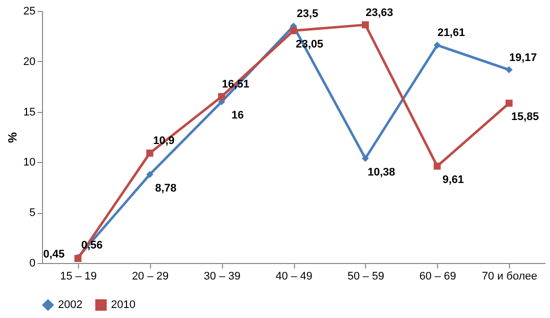 This screenshot has width=550, height=318. Describe the element at coordinates (437, 276) in the screenshot. I see `x-tick-label: 60 – 69` at that location.